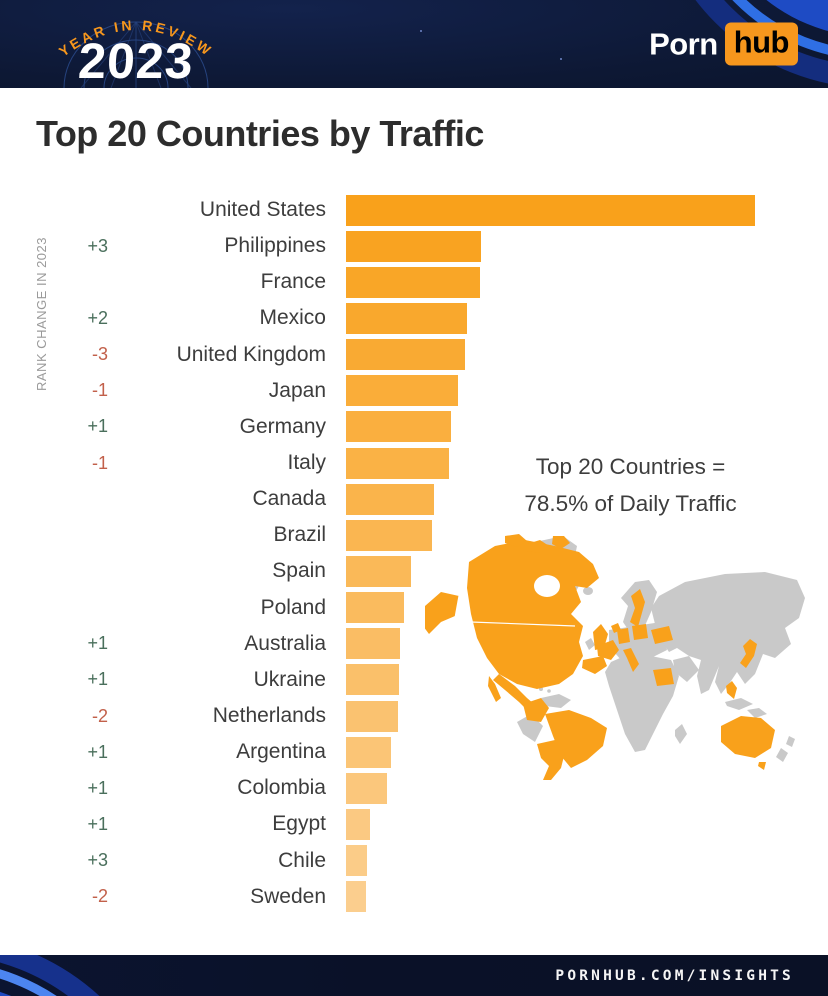 This screenshot has height=996, width=828. What do you see at coordinates (761, 42) in the screenshot?
I see `corner-swoosh-icon` at bounding box center [761, 42].